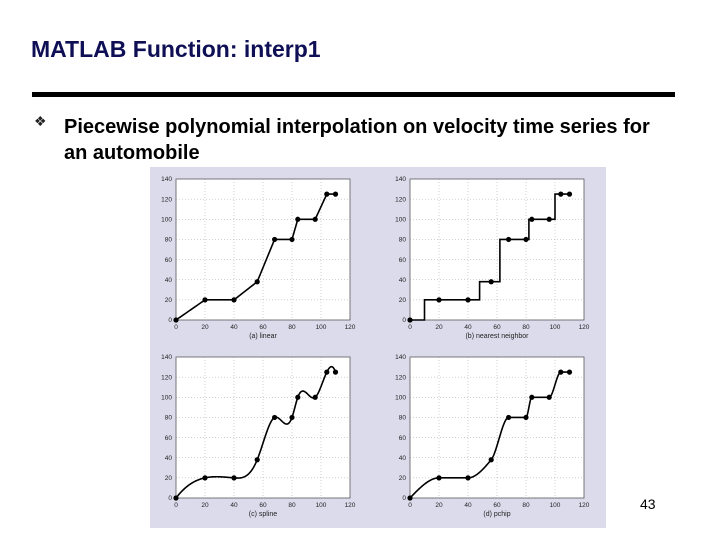 Image resolution: width=720 pixels, height=540 pixels. Describe the element at coordinates (176, 49) in the screenshot. I see `slide-title: MATLAB Function: interp1` at that location.